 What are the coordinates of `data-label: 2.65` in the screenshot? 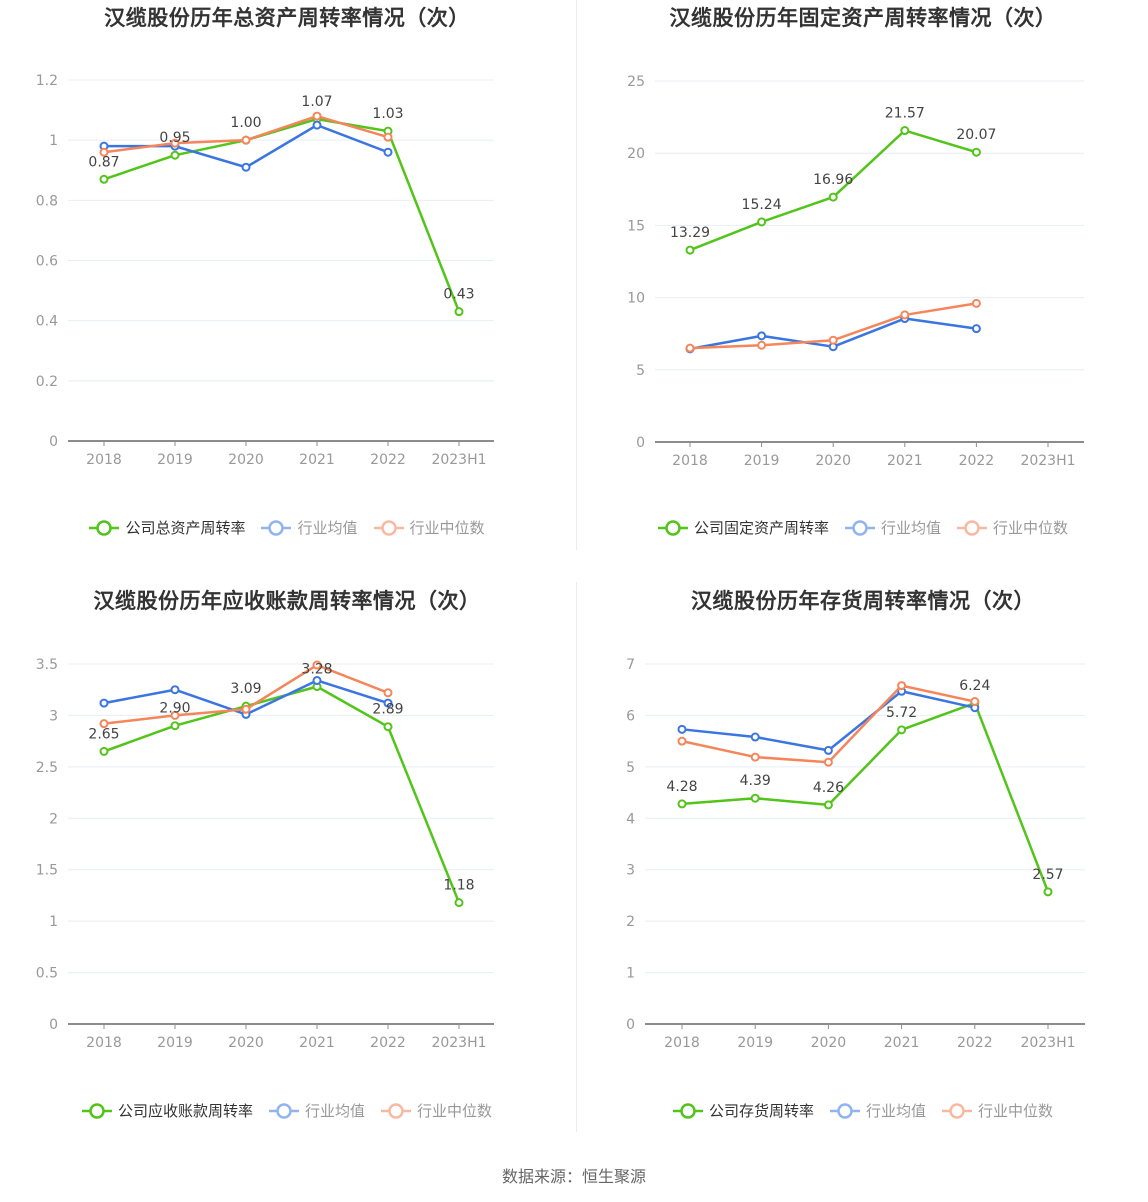 It's located at (103, 734).